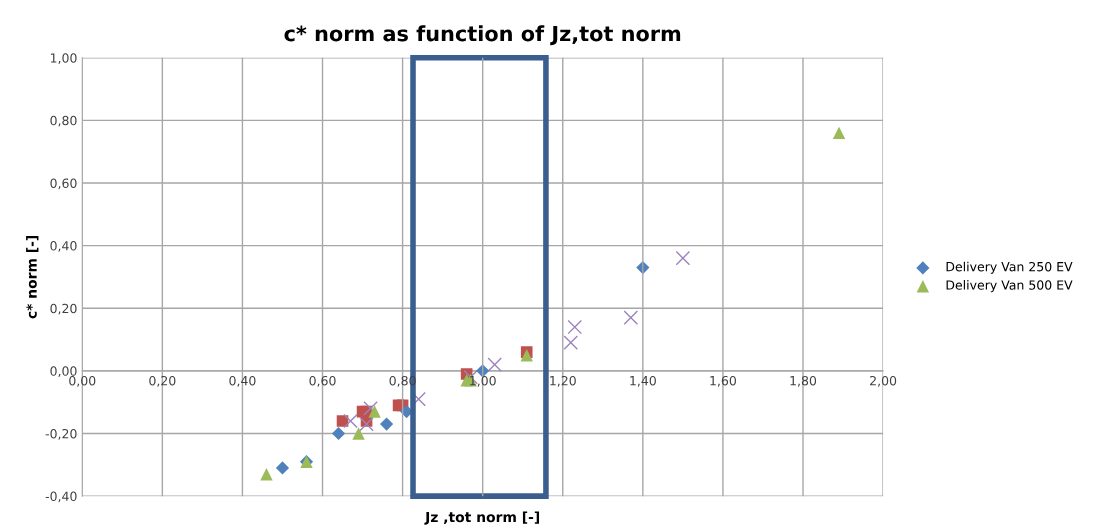  I want to click on y-tick-label: 1,00, so click(63, 58).